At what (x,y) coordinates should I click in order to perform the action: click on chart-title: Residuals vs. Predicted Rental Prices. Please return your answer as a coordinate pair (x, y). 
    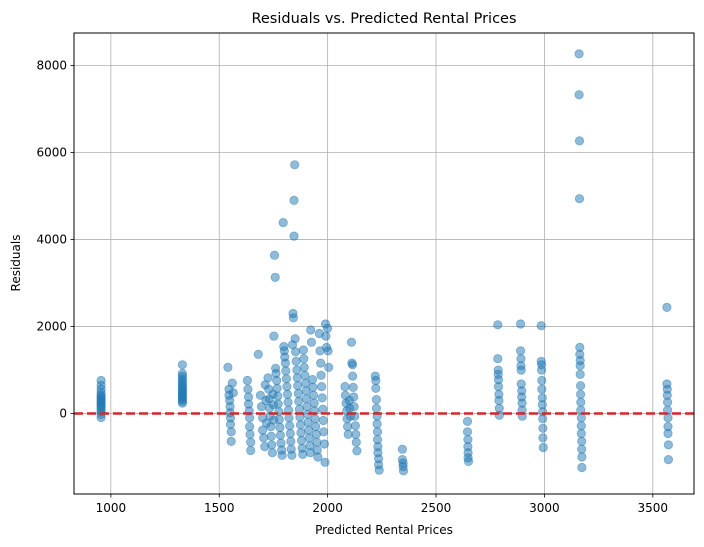
    Looking at the image, I should click on (383, 19).